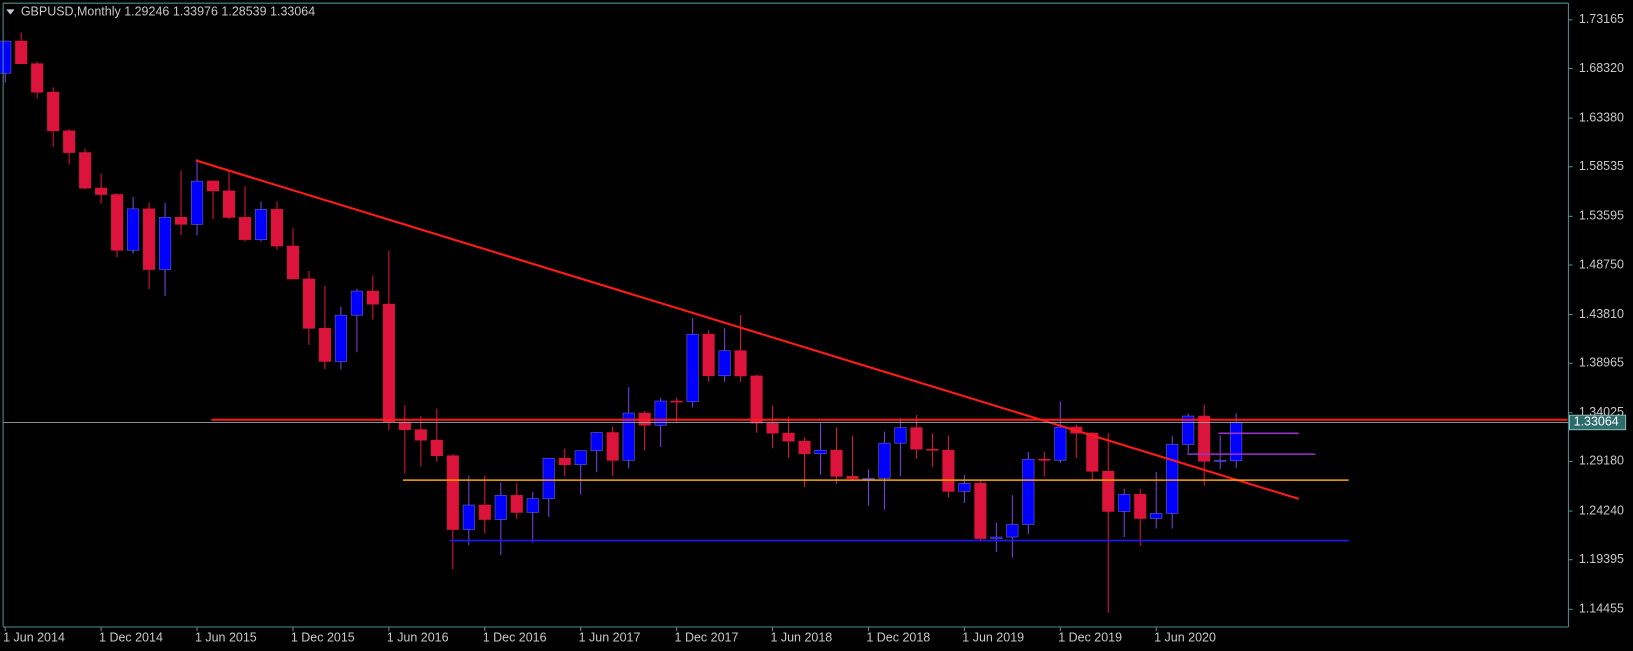 This screenshot has height=651, width=1633. What do you see at coordinates (292, 12) in the screenshot?
I see `close: 1.33064` at bounding box center [292, 12].